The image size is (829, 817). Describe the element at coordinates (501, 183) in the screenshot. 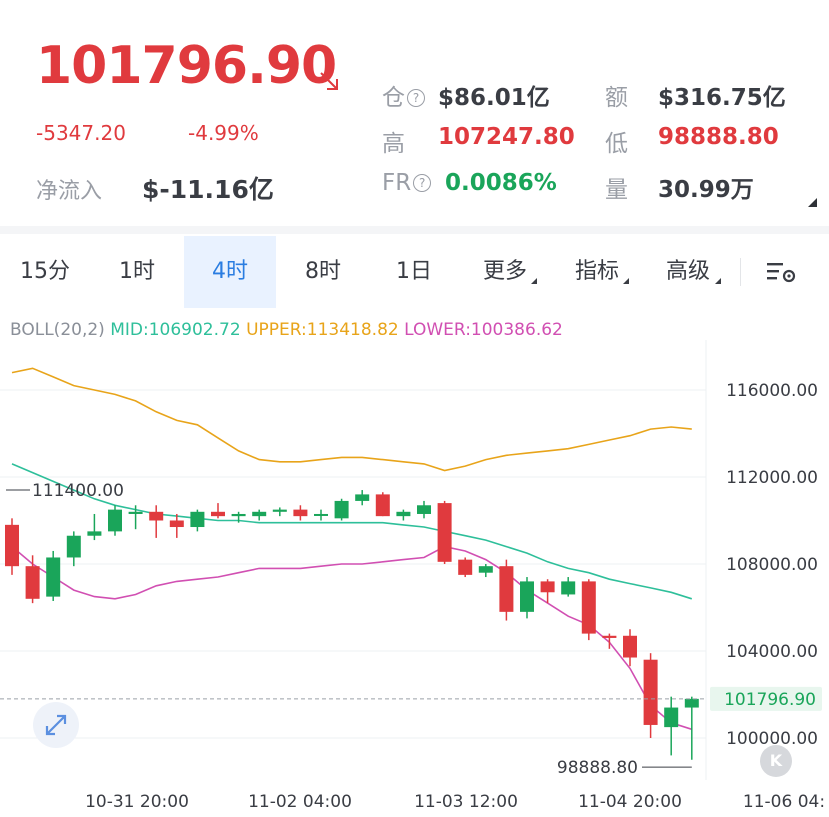

I see `funding-rate-value: 0.0086%` at that location.